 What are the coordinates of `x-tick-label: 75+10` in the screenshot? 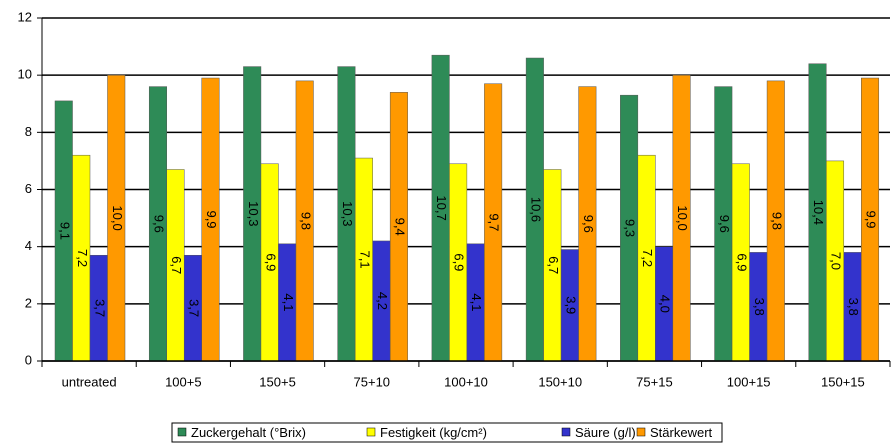 It's located at (372, 381).